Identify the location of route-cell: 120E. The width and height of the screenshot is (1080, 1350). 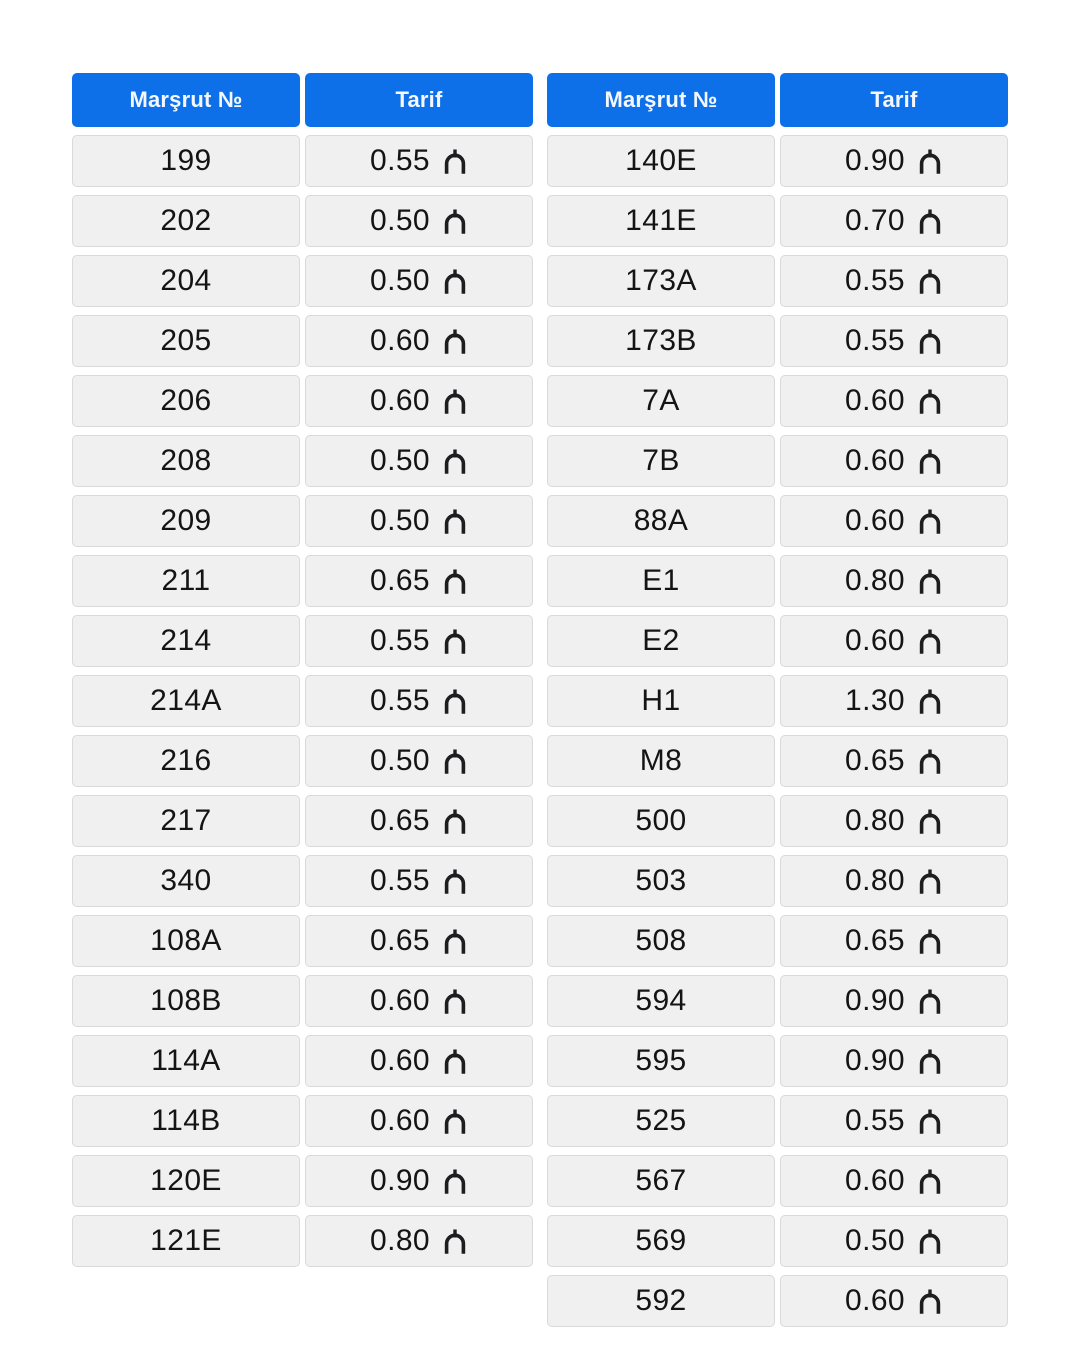
(186, 1181).